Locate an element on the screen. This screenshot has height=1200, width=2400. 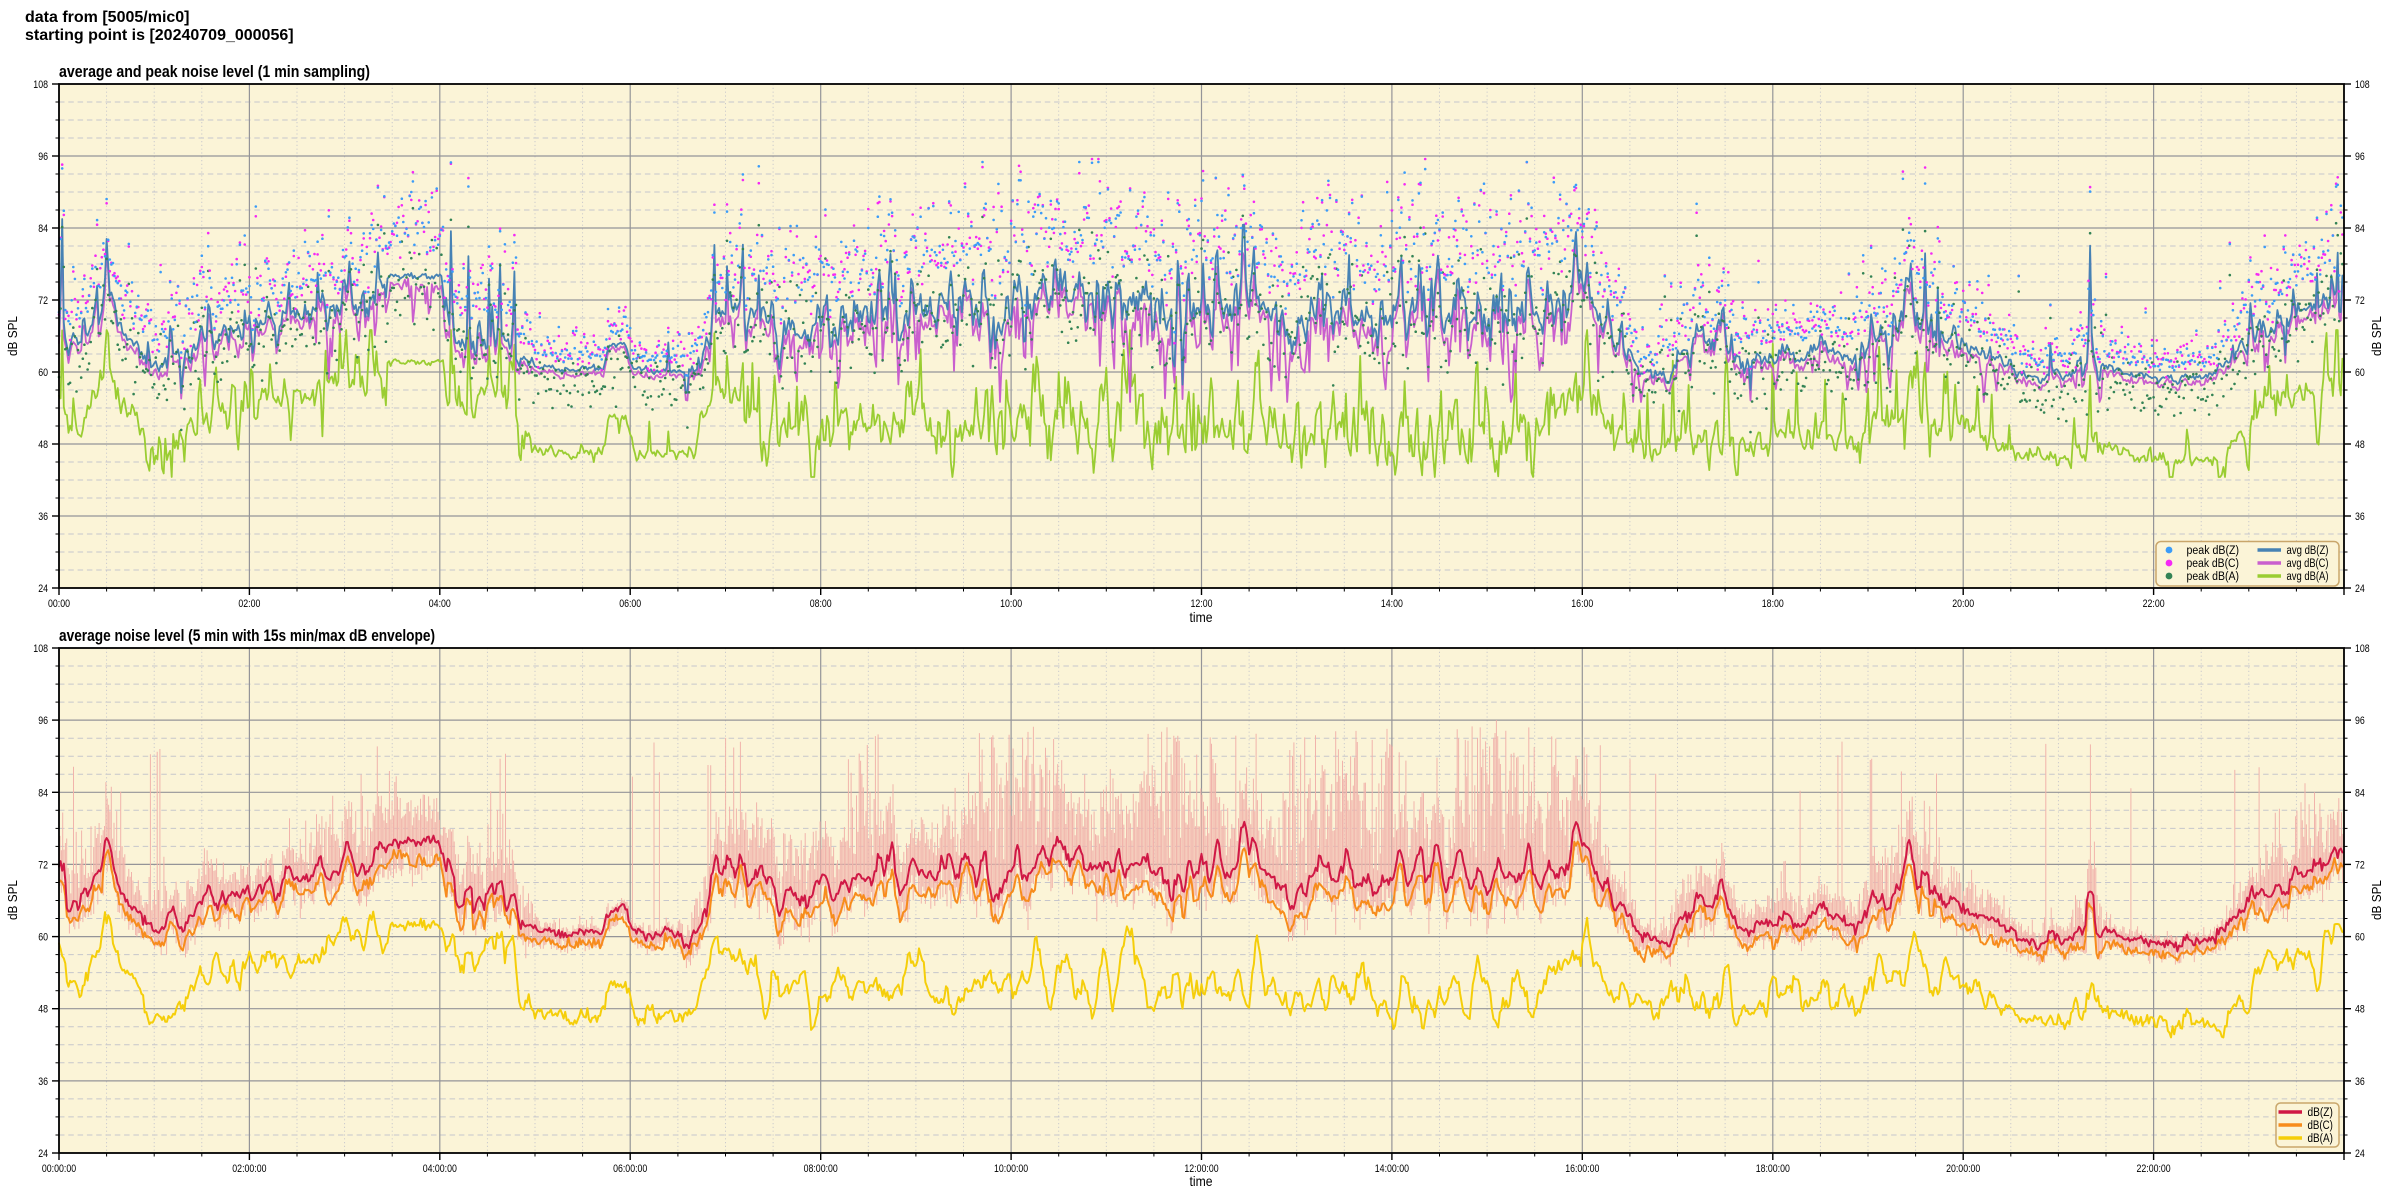
svg-text: 00:00 is located at coordinates (59, 604).